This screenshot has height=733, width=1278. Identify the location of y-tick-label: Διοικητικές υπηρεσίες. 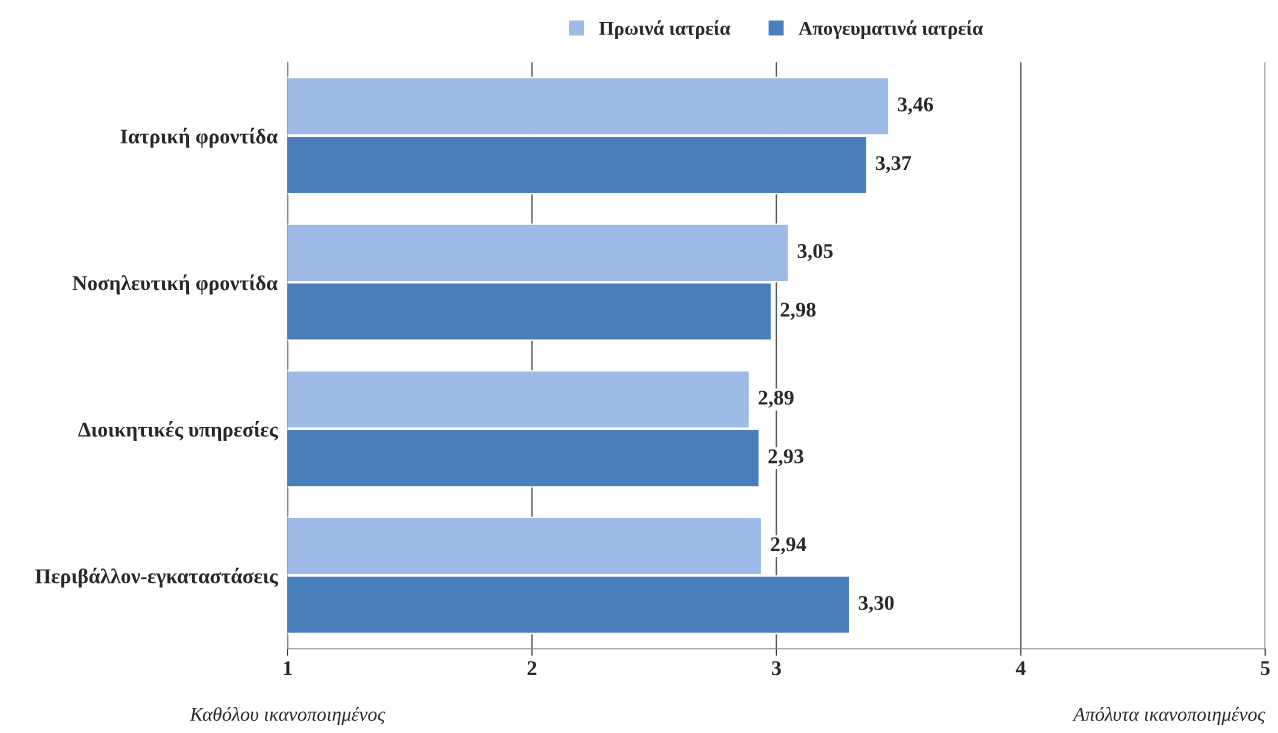
(178, 431).